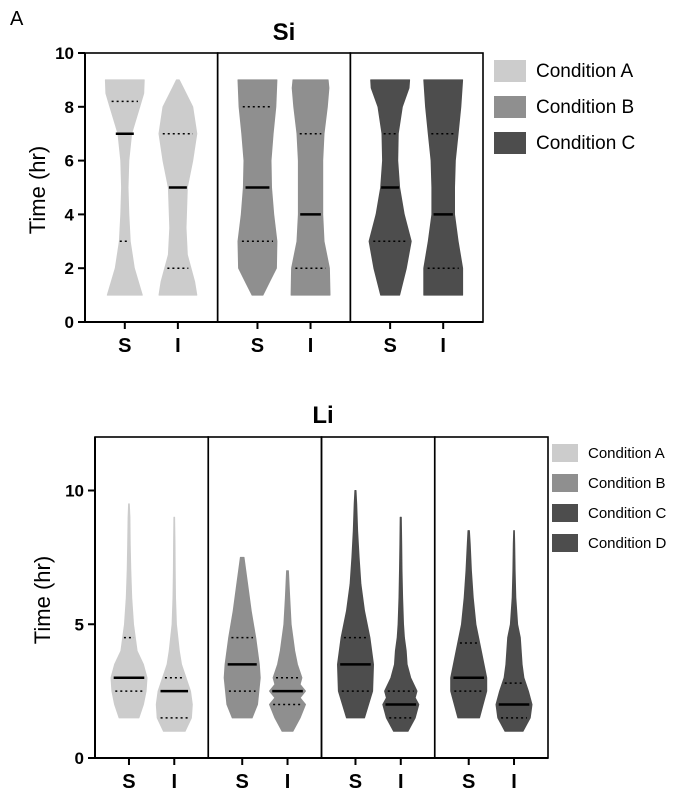  Describe the element at coordinates (42, 600) in the screenshot. I see `chart-li-ylabel: Time (hr)` at that location.